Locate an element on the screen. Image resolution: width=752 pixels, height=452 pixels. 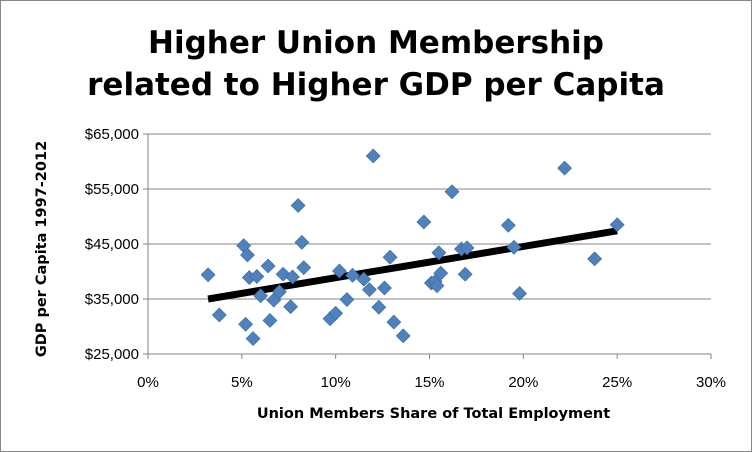
y-tick-label-2: $45,000 is located at coordinates (112, 244).